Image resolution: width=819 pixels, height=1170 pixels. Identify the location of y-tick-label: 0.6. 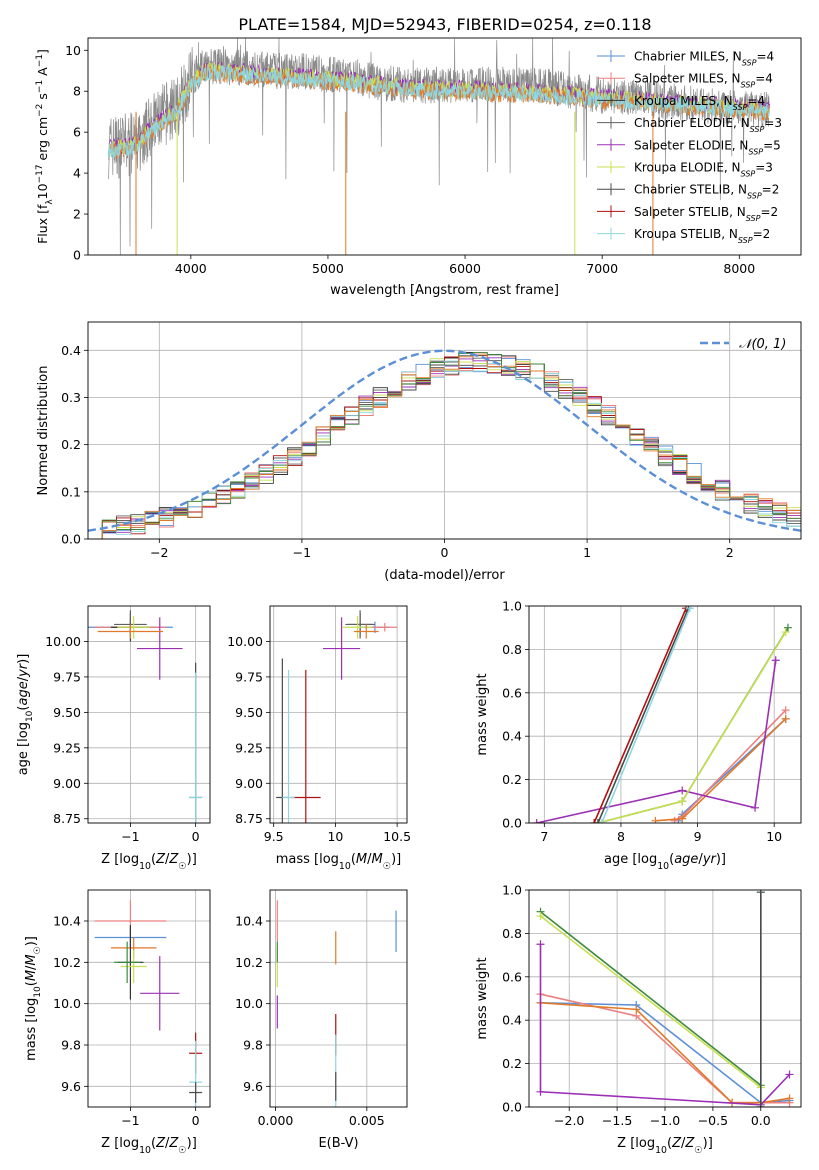
(512, 976).